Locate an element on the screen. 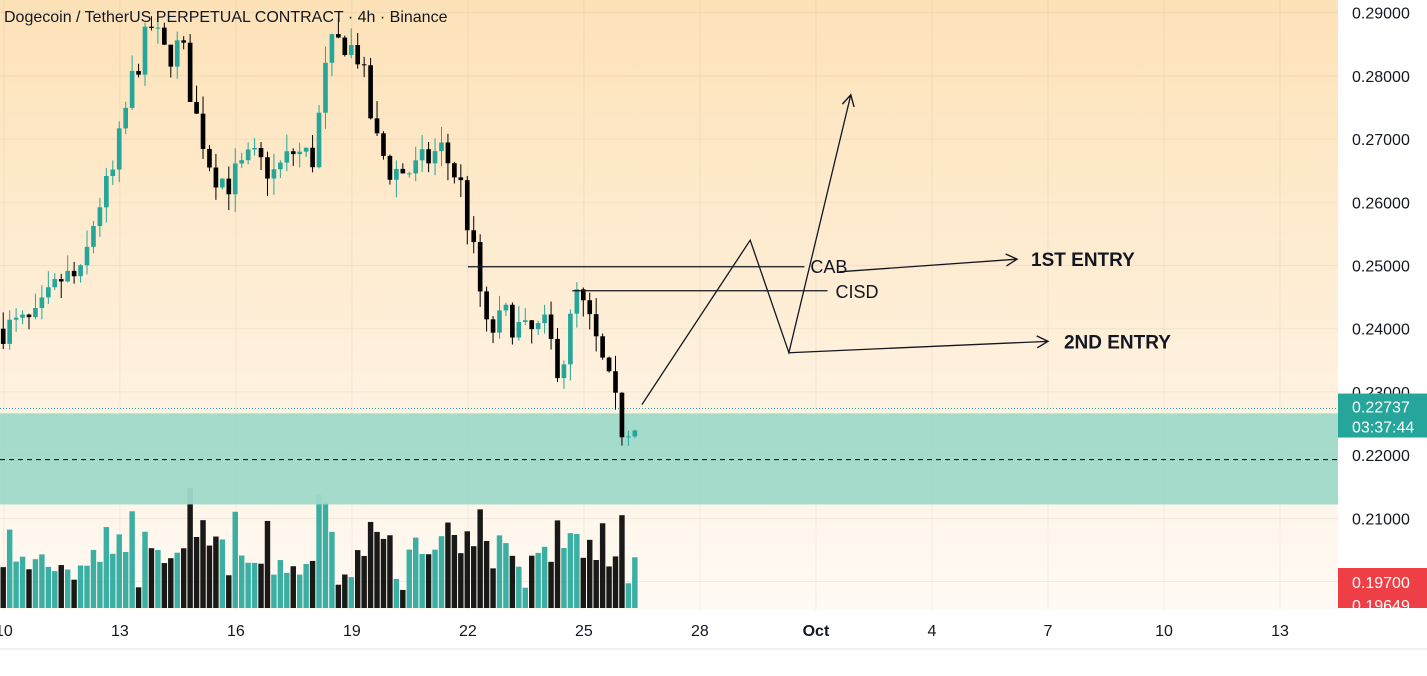  first-entry-label: 1ST ENTRY is located at coordinates (1083, 260).